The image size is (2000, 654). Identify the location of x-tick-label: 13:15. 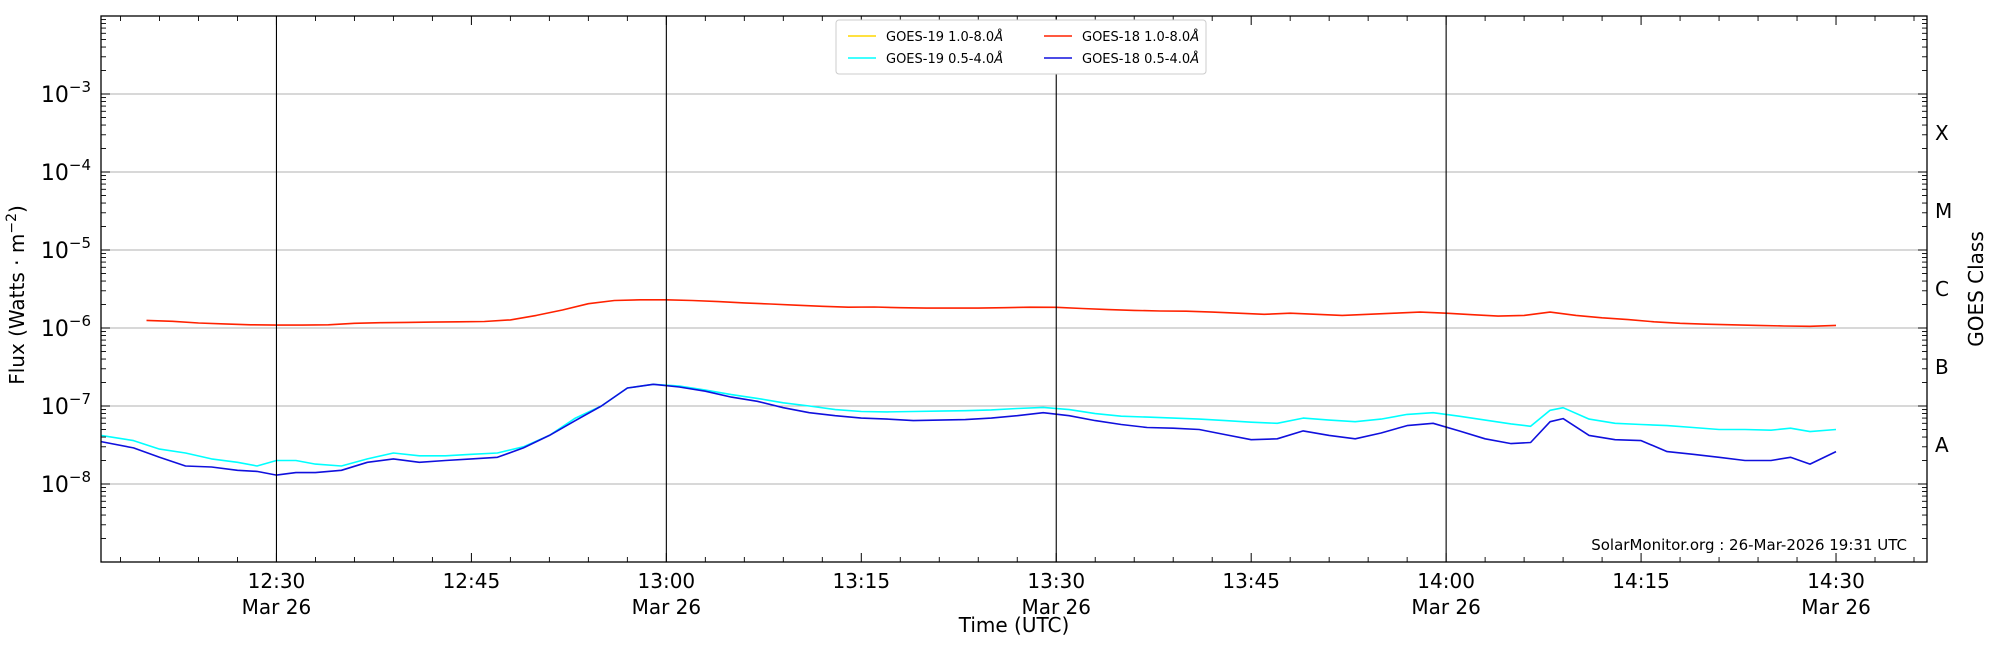
(861, 581).